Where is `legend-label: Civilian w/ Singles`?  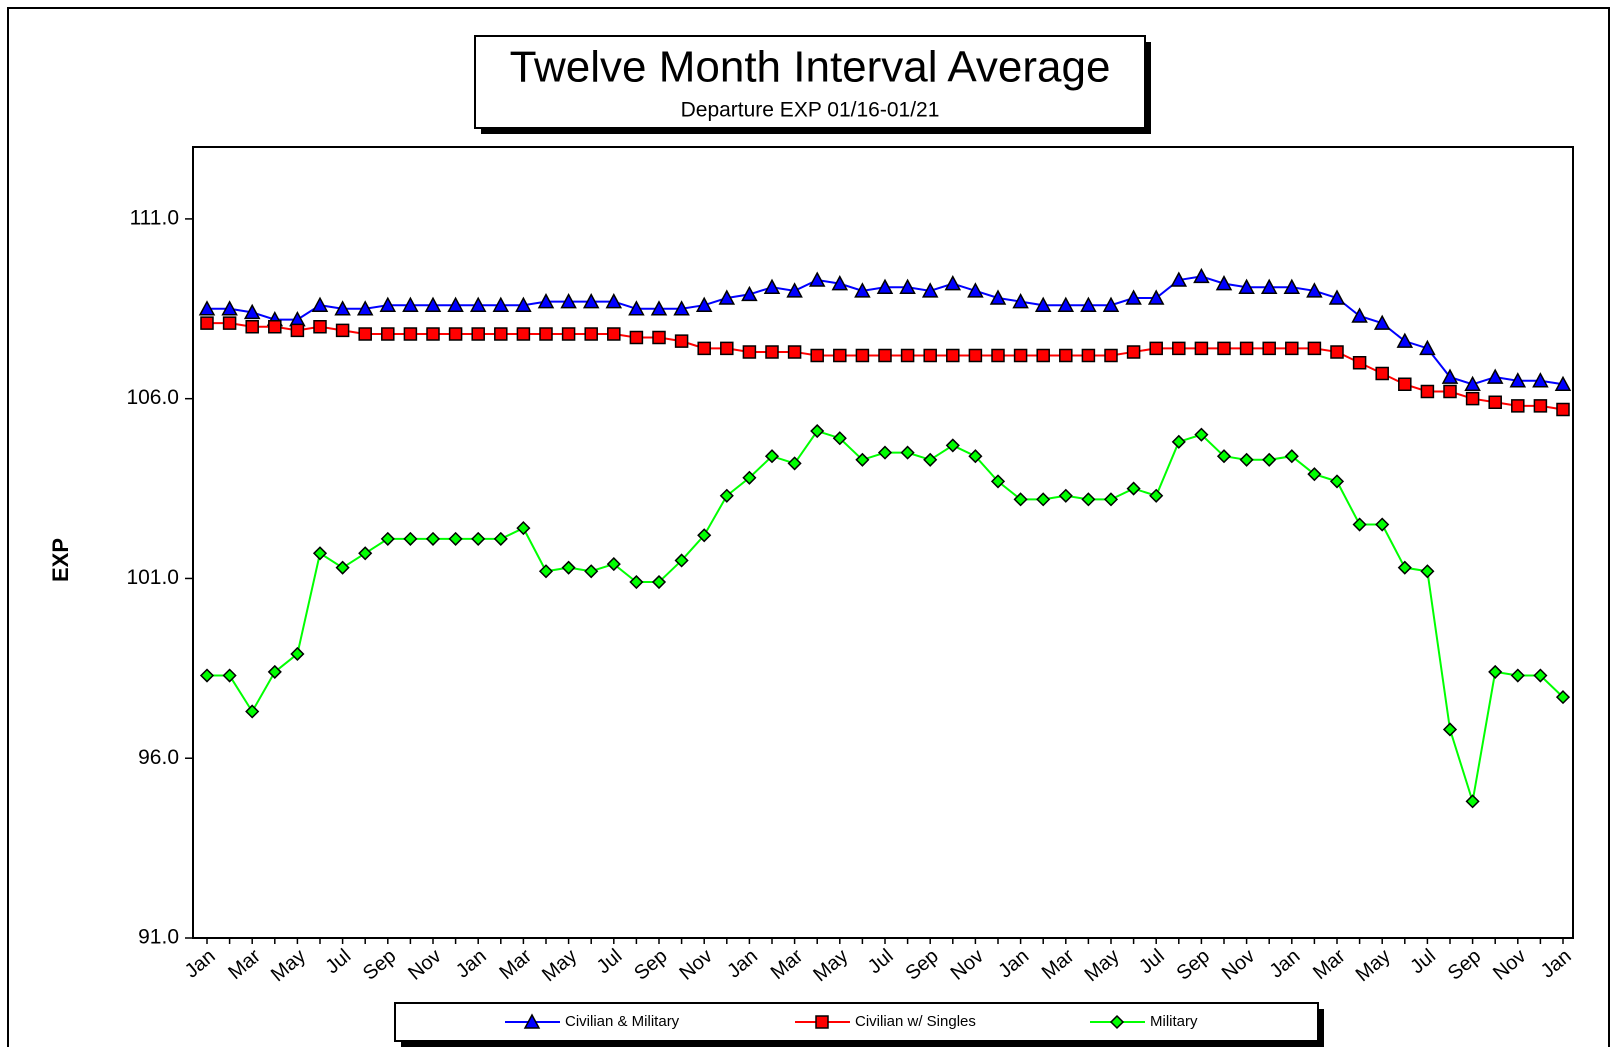 legend-label: Civilian w/ Singles is located at coordinates (915, 1021).